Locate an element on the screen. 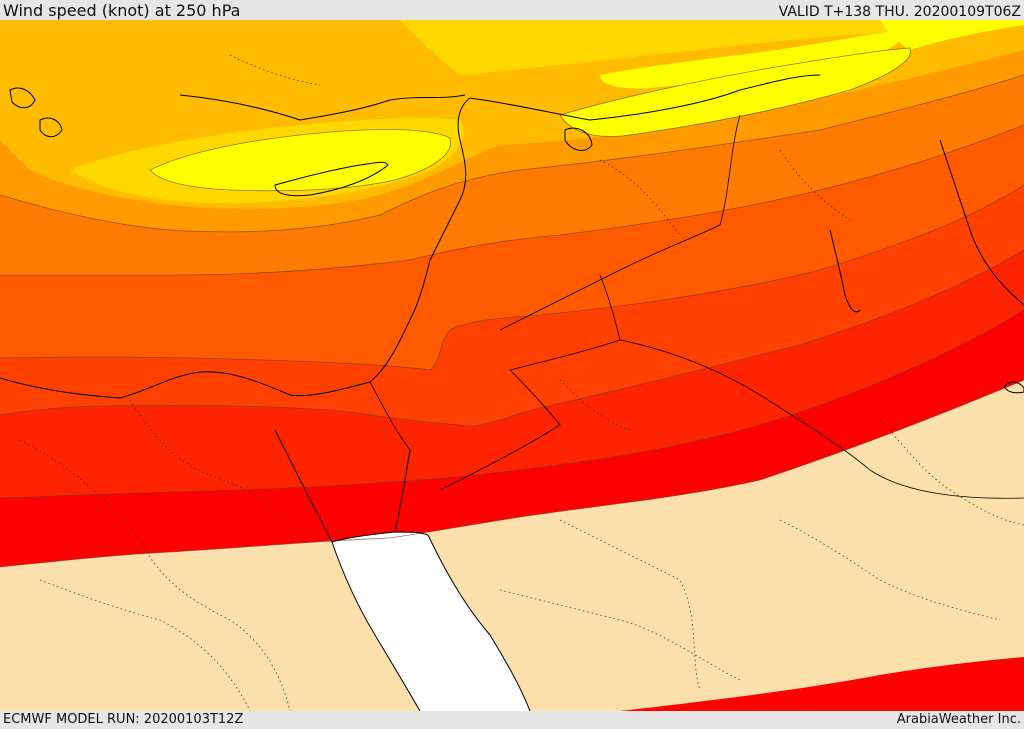 This screenshot has width=1024, height=729. band-gold is located at coordinates (712, 47).